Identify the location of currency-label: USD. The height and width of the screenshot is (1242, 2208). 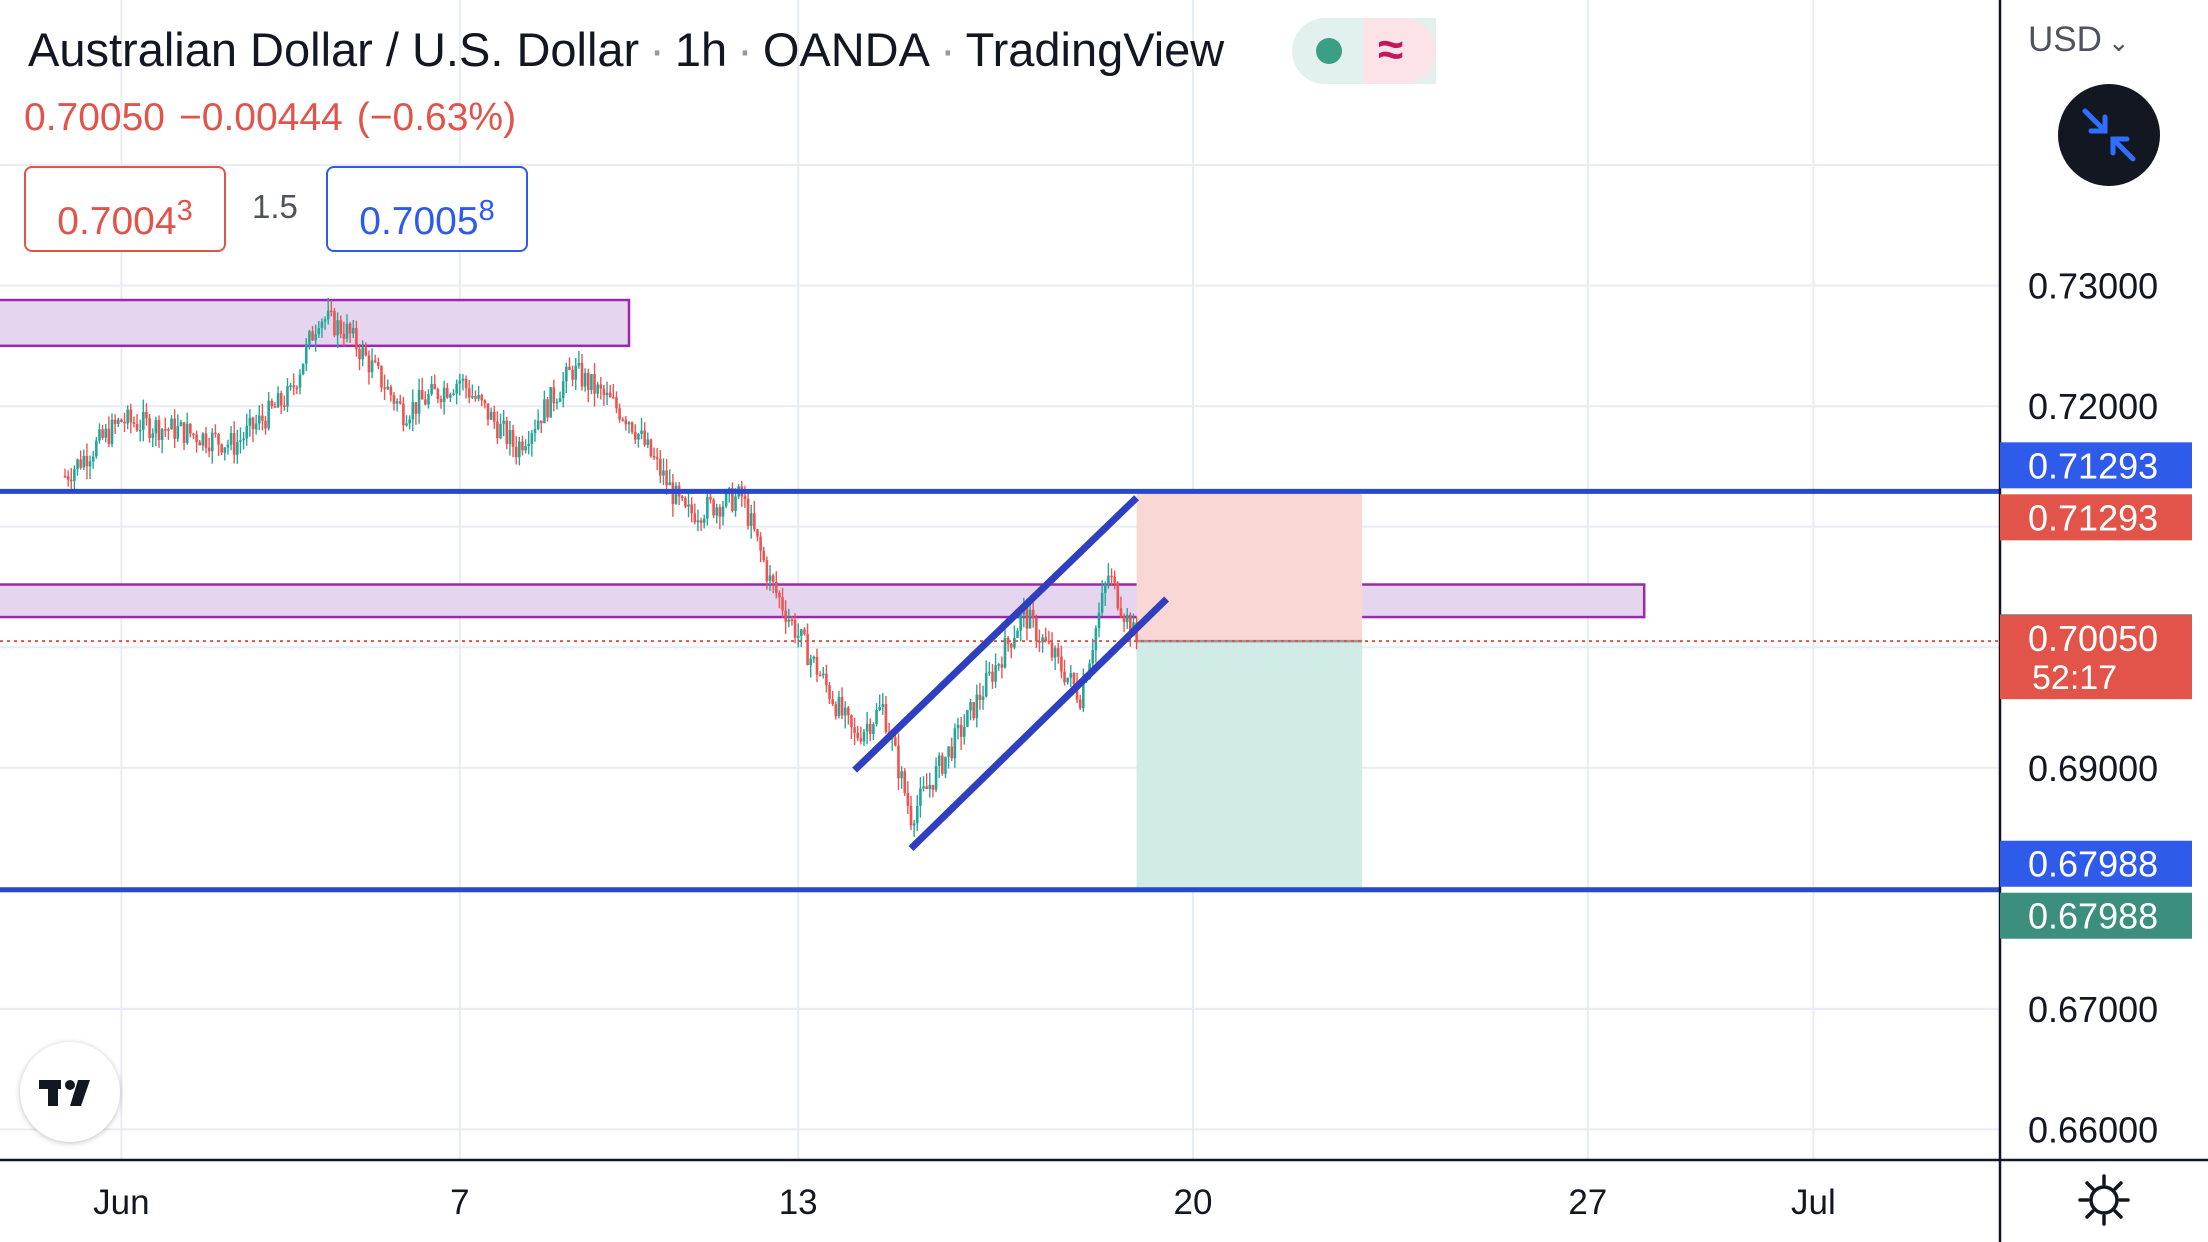
(2065, 39).